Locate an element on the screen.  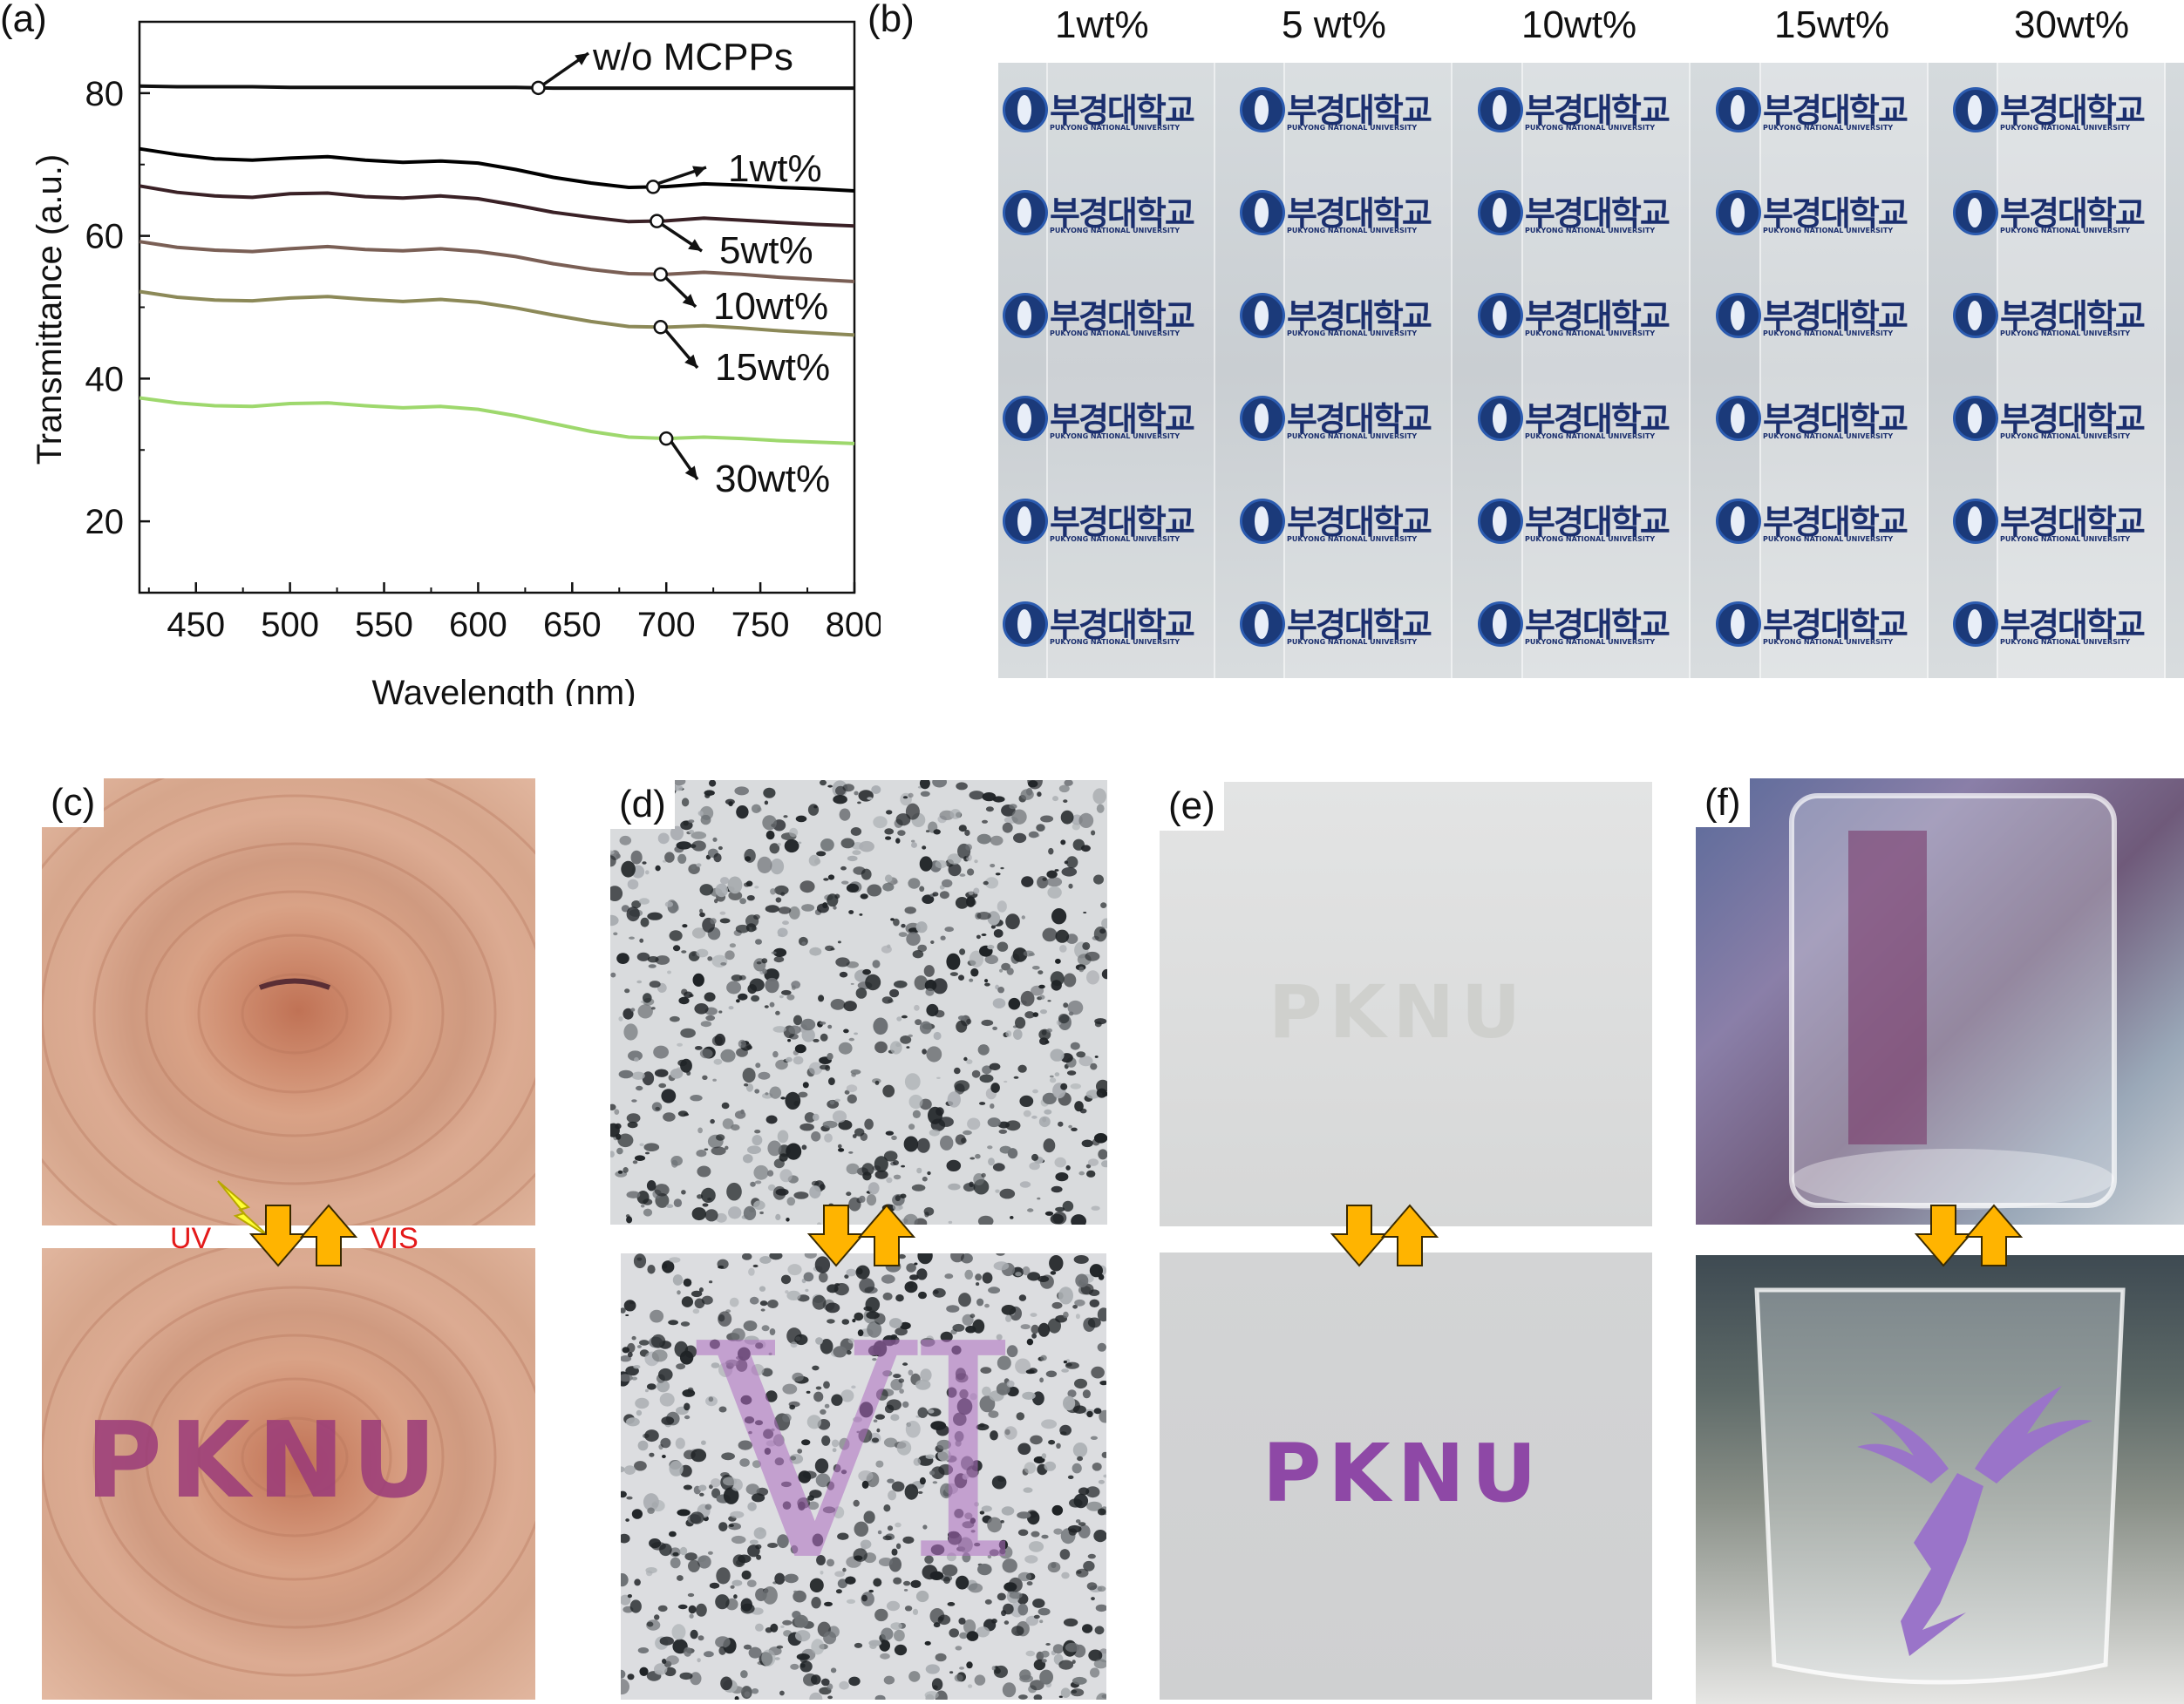
concentration-label-1: 1wt% is located at coordinates (1102, 24).